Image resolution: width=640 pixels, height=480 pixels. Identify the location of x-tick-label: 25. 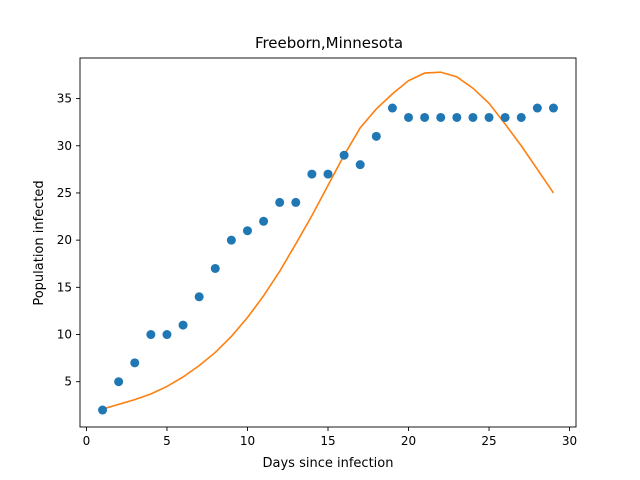
(488, 441).